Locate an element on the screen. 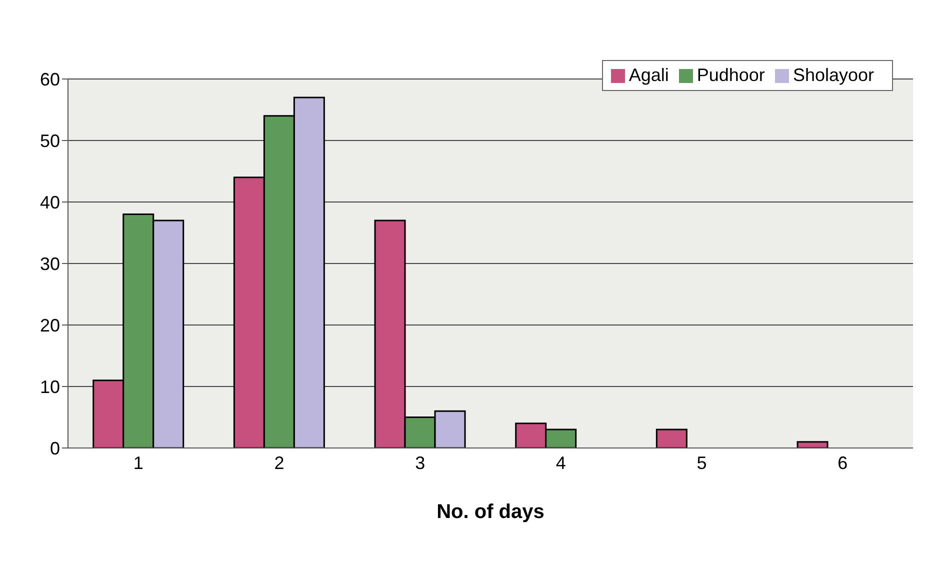 This screenshot has height=574, width=931. x-tick-label: 2 is located at coordinates (279, 462).